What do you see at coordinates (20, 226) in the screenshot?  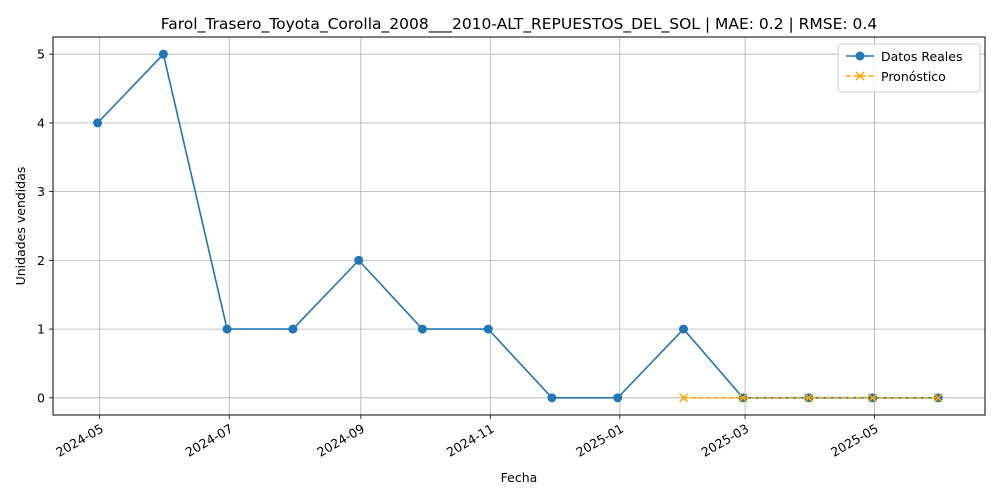 I see `y-axis-label: Unidades vendidas` at bounding box center [20, 226].